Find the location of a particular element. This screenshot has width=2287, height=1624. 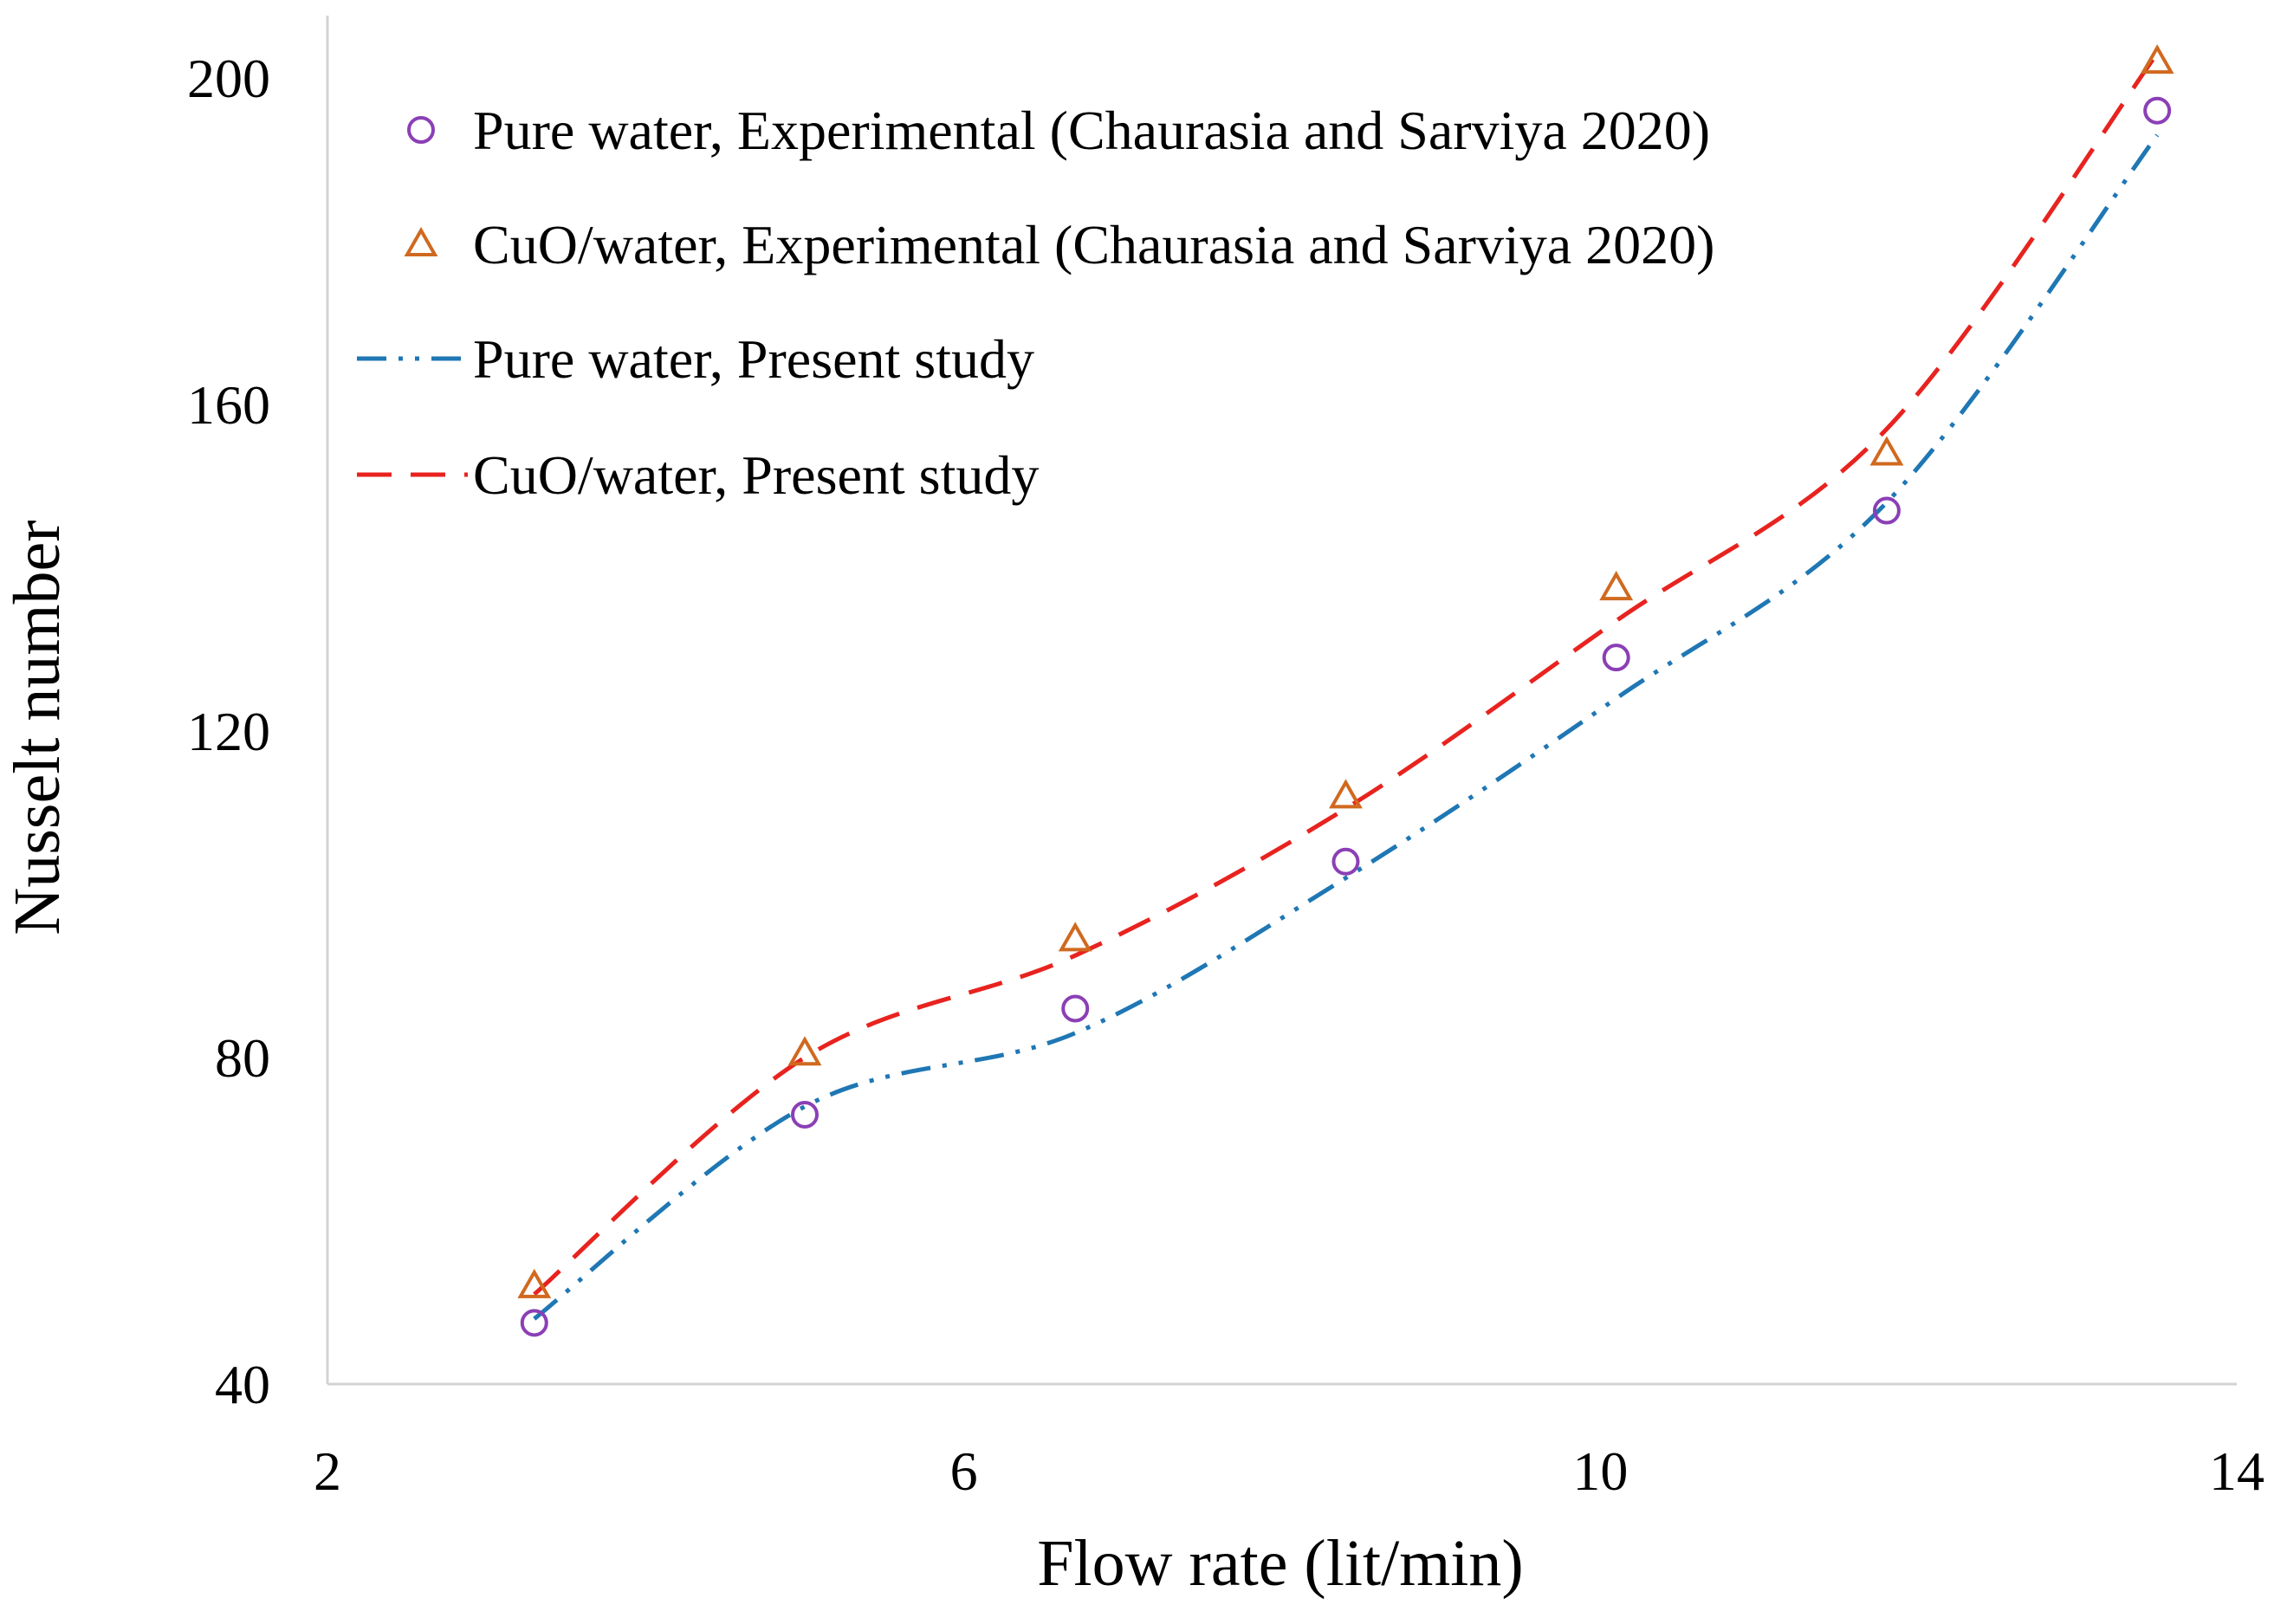

legend-item: Pure water, Present study is located at coordinates (695, 359).